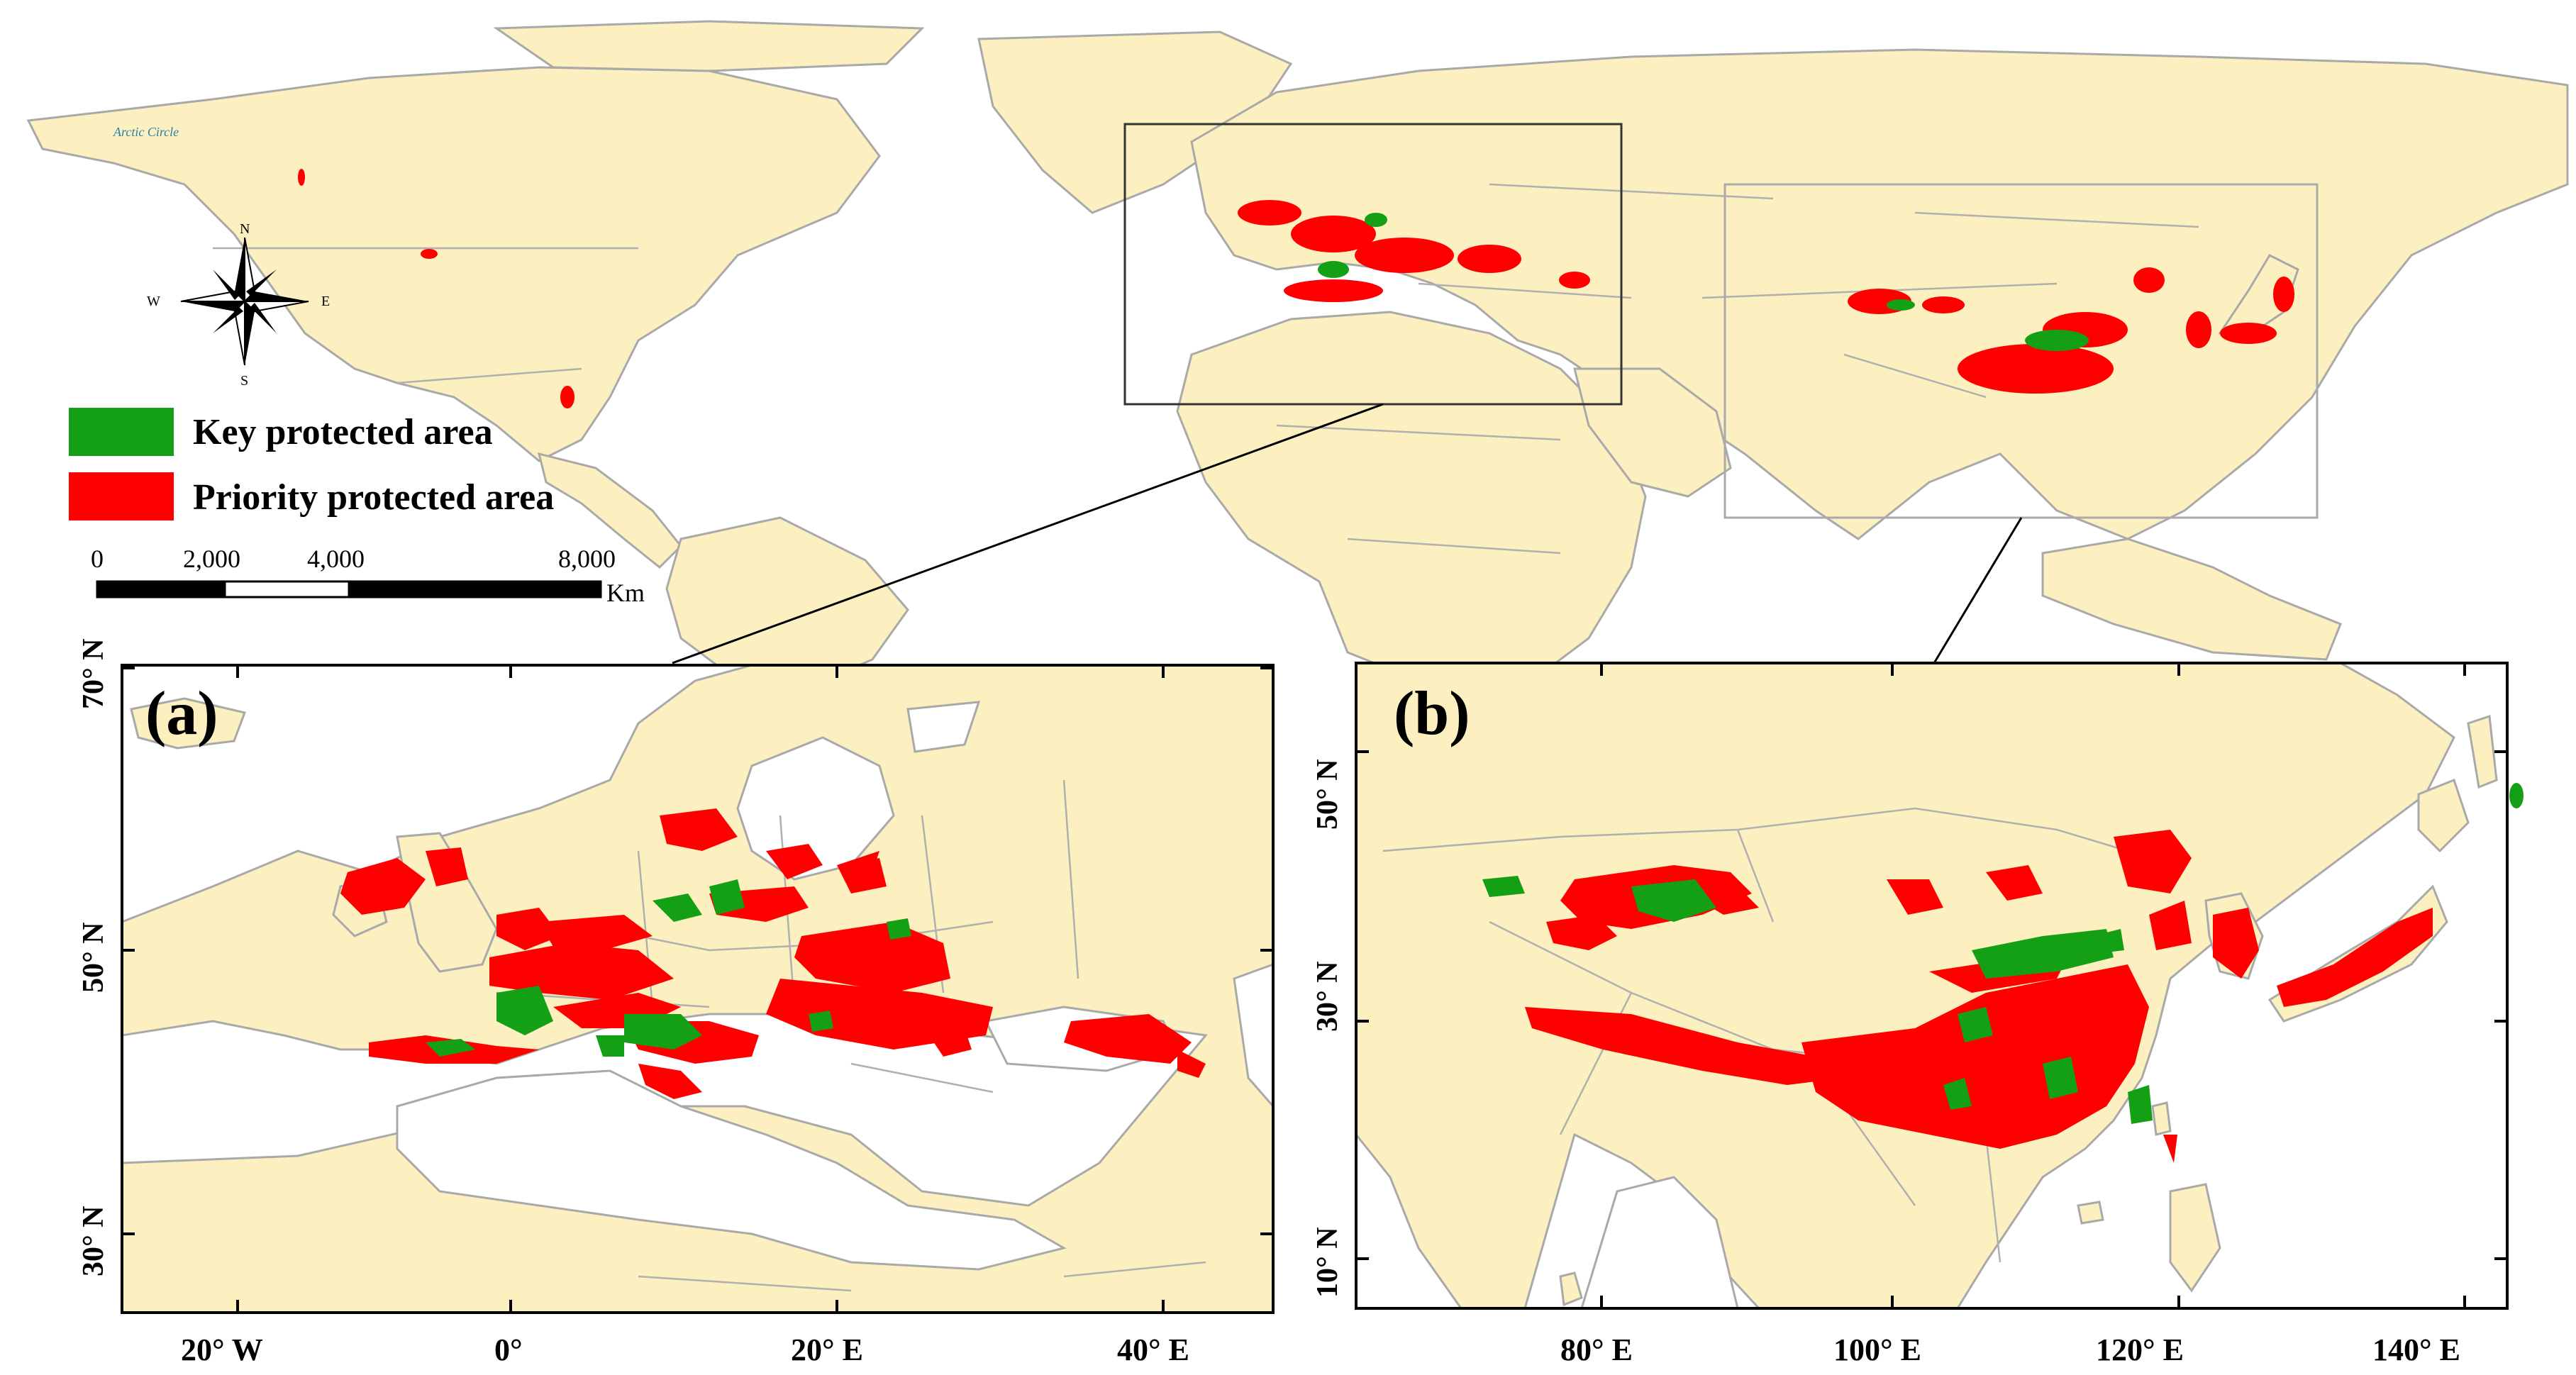  I want to click on panel-b-lat-50: 50° N, so click(1327, 794).